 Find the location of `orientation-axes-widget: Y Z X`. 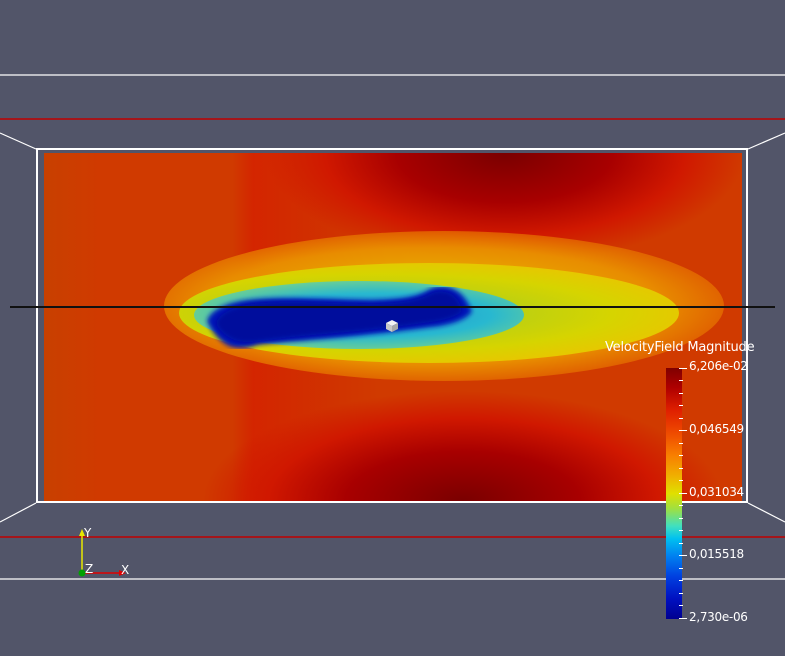

orientation-axes-widget: Y Z X is located at coordinates (105, 554).